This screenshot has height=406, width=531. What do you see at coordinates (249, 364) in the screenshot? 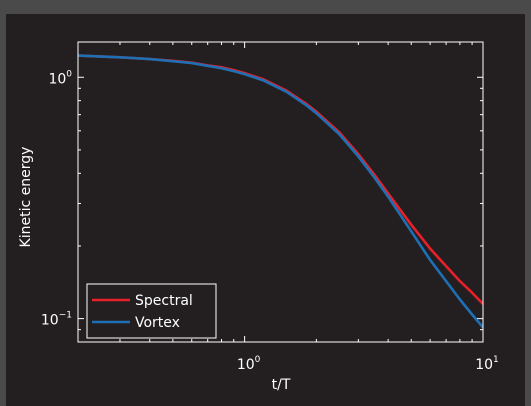
I see `x-tick-label: 100` at bounding box center [249, 364].